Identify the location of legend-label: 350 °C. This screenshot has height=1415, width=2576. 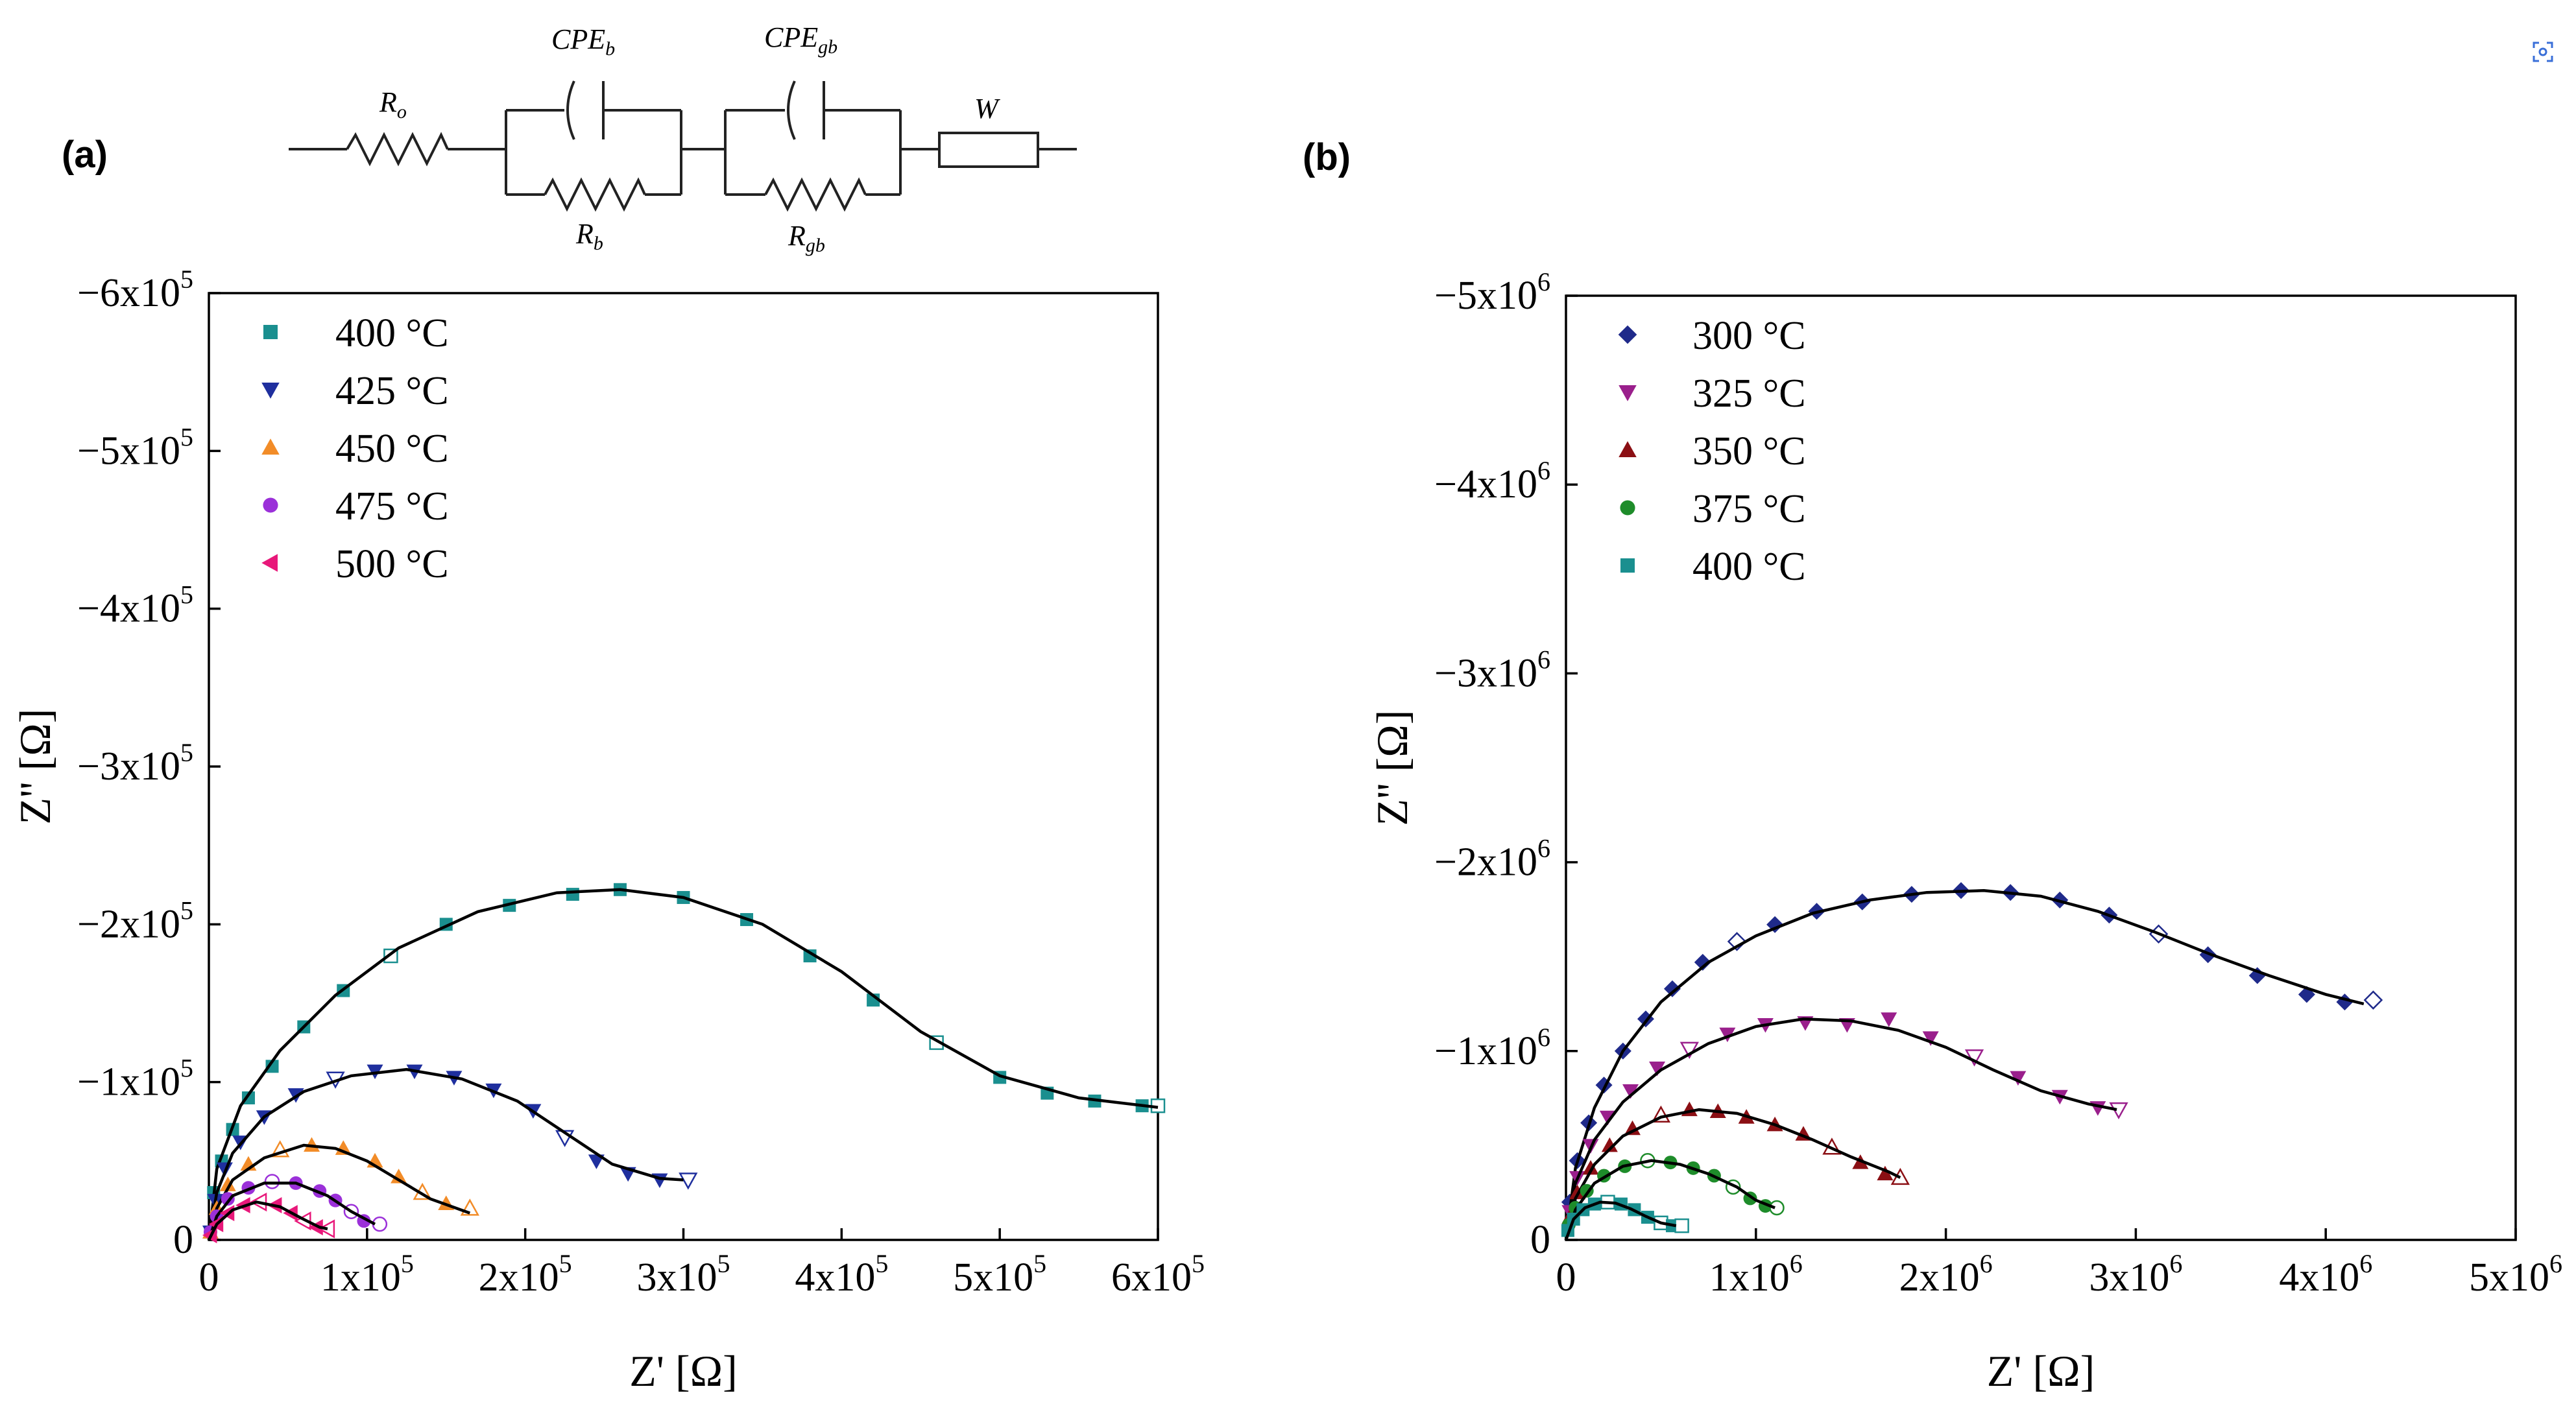
(1749, 451).